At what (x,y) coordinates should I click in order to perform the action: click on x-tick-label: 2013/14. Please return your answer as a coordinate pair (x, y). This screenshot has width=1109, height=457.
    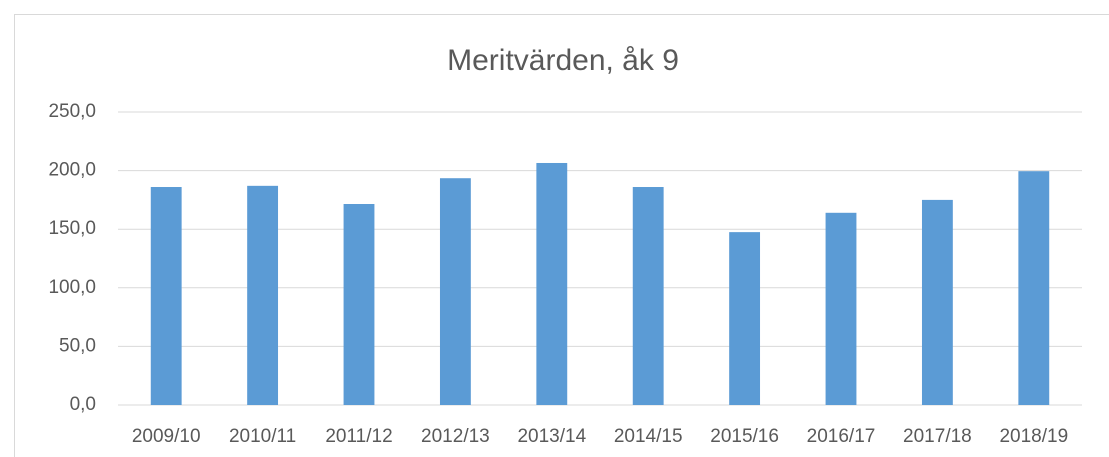
    Looking at the image, I should click on (551, 436).